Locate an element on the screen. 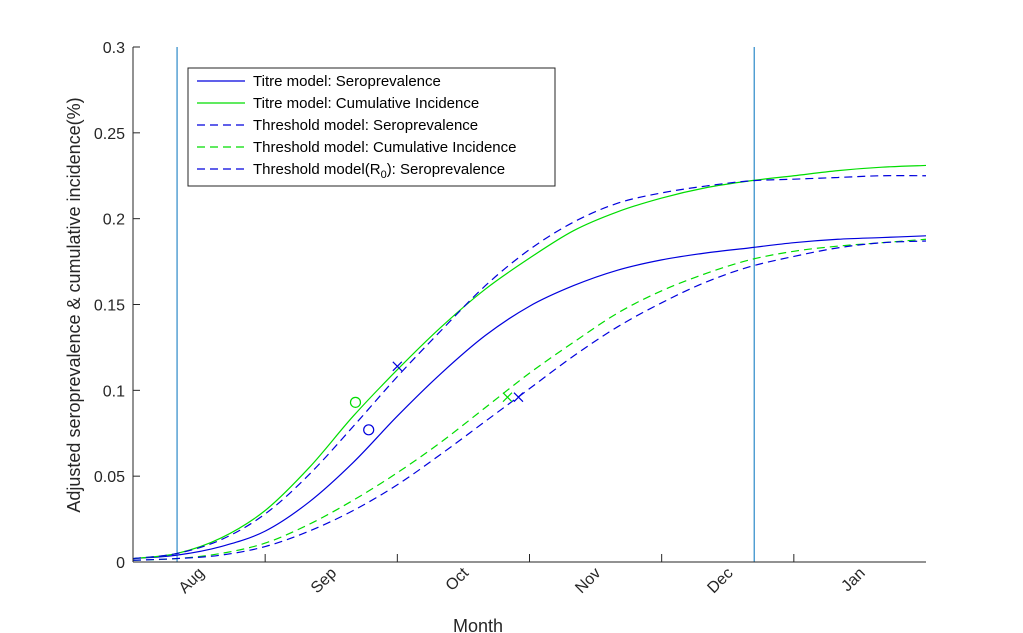 This screenshot has height=633, width=1023. legend-box is located at coordinates (371, 127).